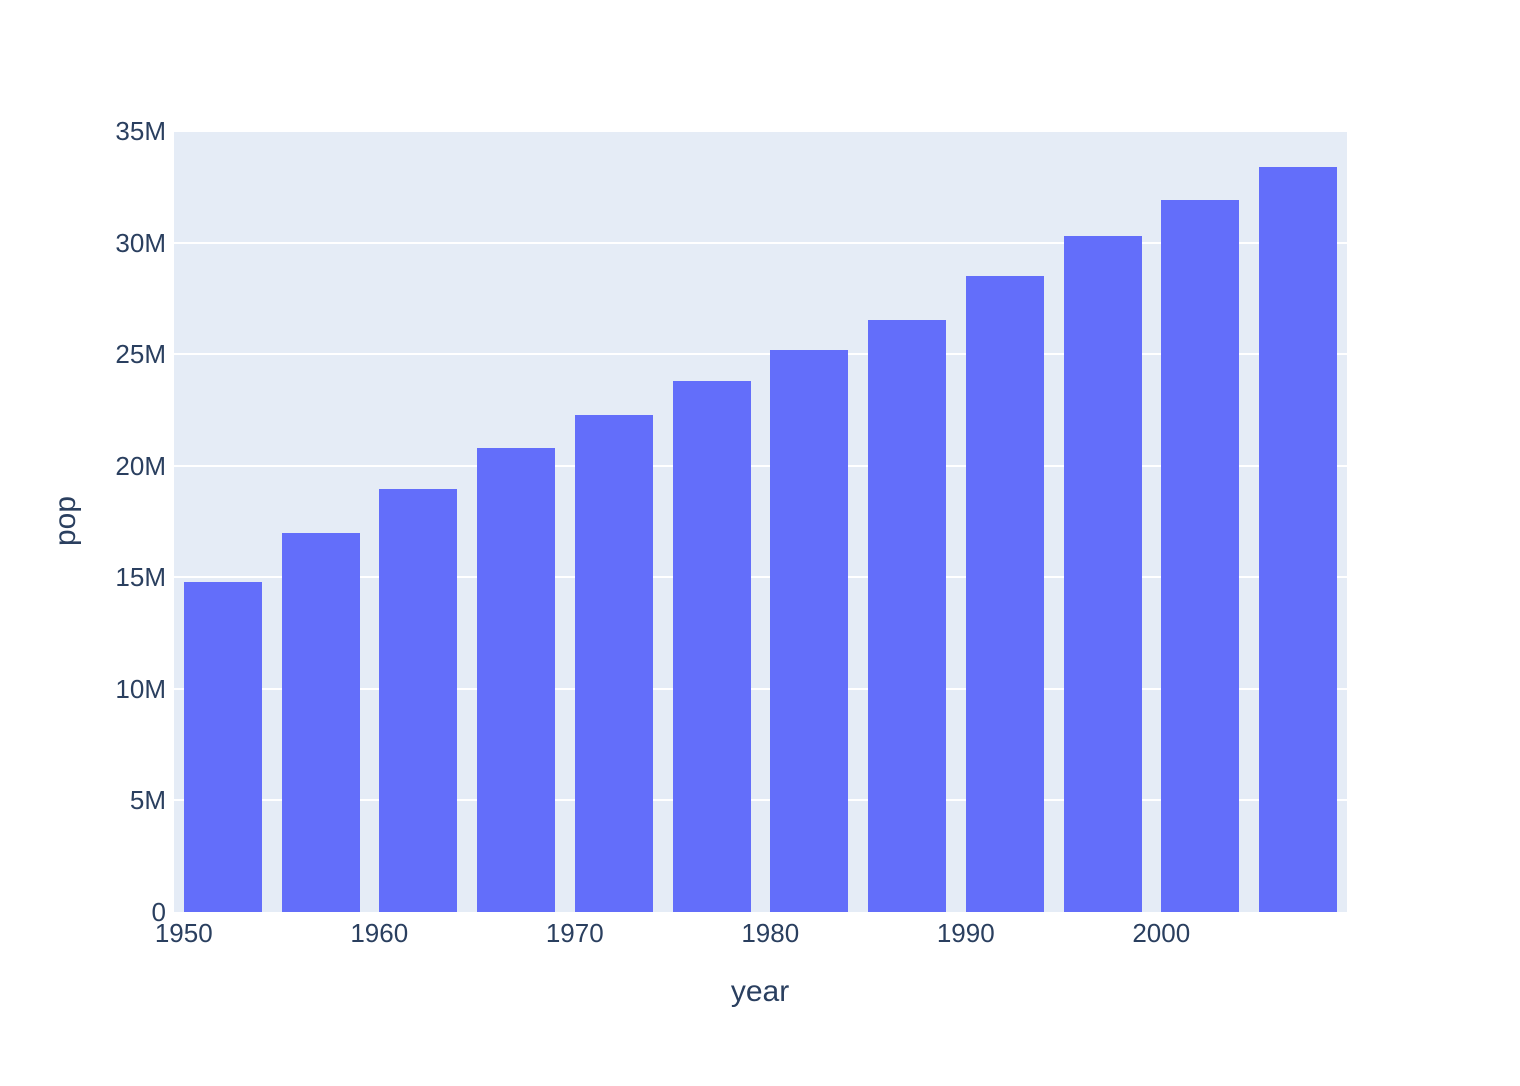 Image resolution: width=1520 pixels, height=1086 pixels. What do you see at coordinates (574, 933) in the screenshot?
I see `x-tick-label-1970: 1970` at bounding box center [574, 933].